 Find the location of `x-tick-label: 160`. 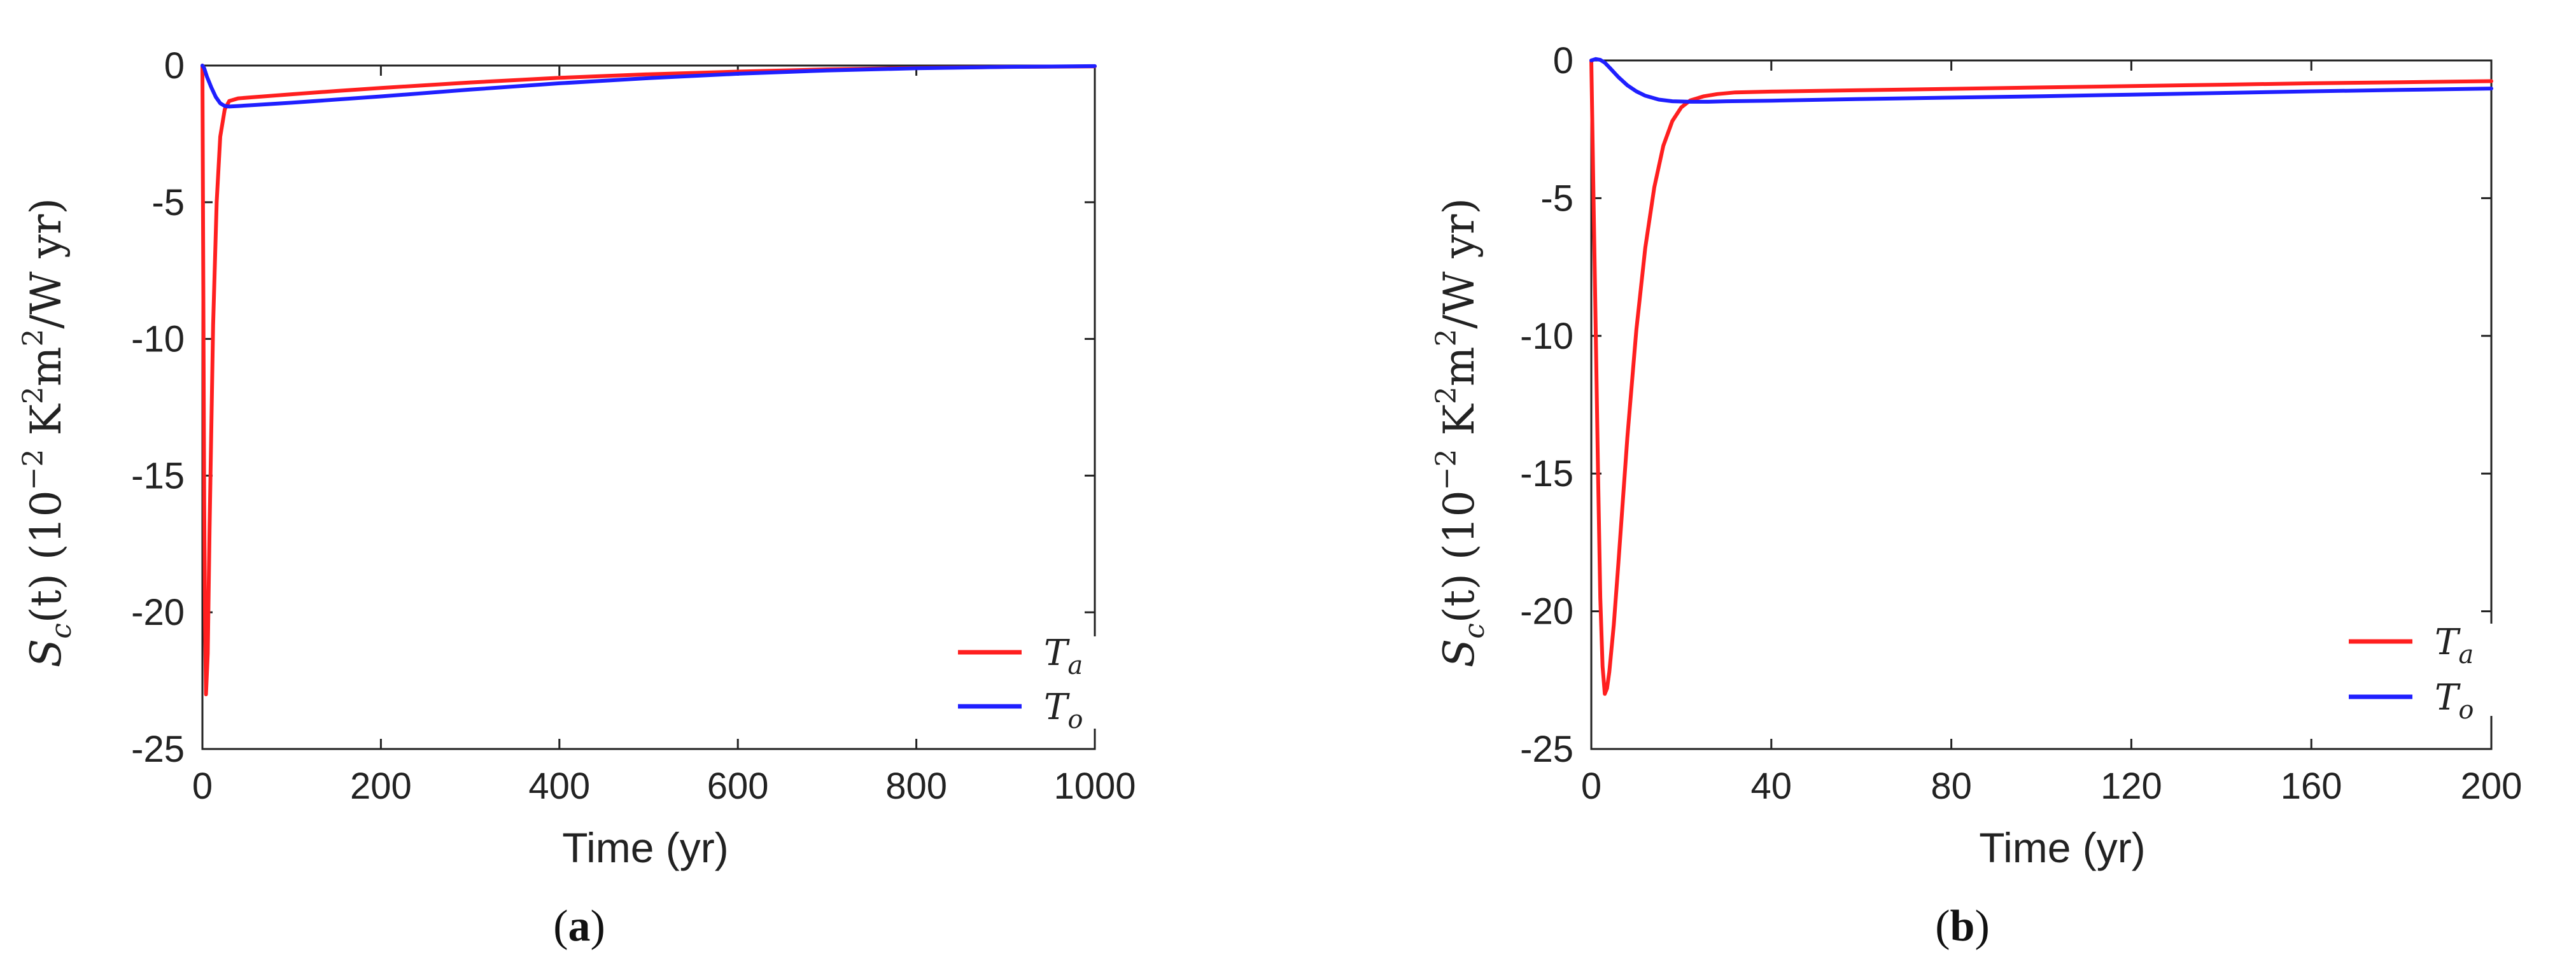

x-tick-label: 160 is located at coordinates (2312, 786).